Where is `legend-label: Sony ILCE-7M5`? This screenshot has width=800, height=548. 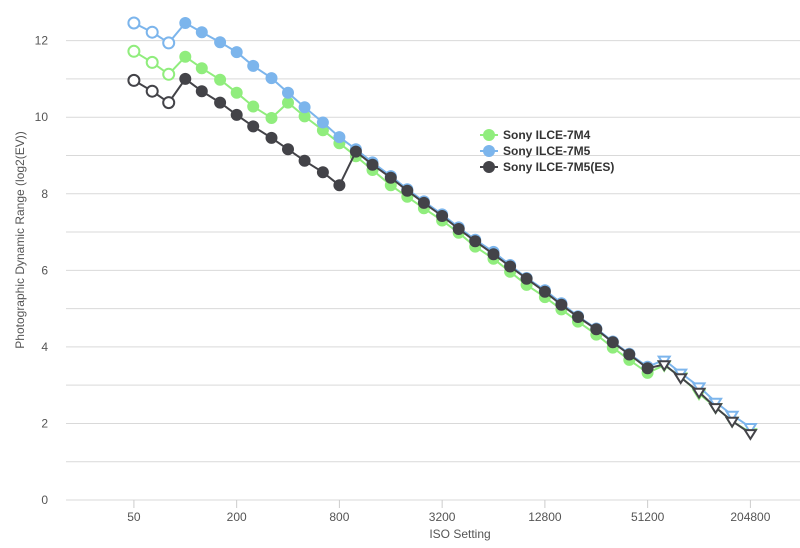 legend-label: Sony ILCE-7M5 is located at coordinates (547, 151).